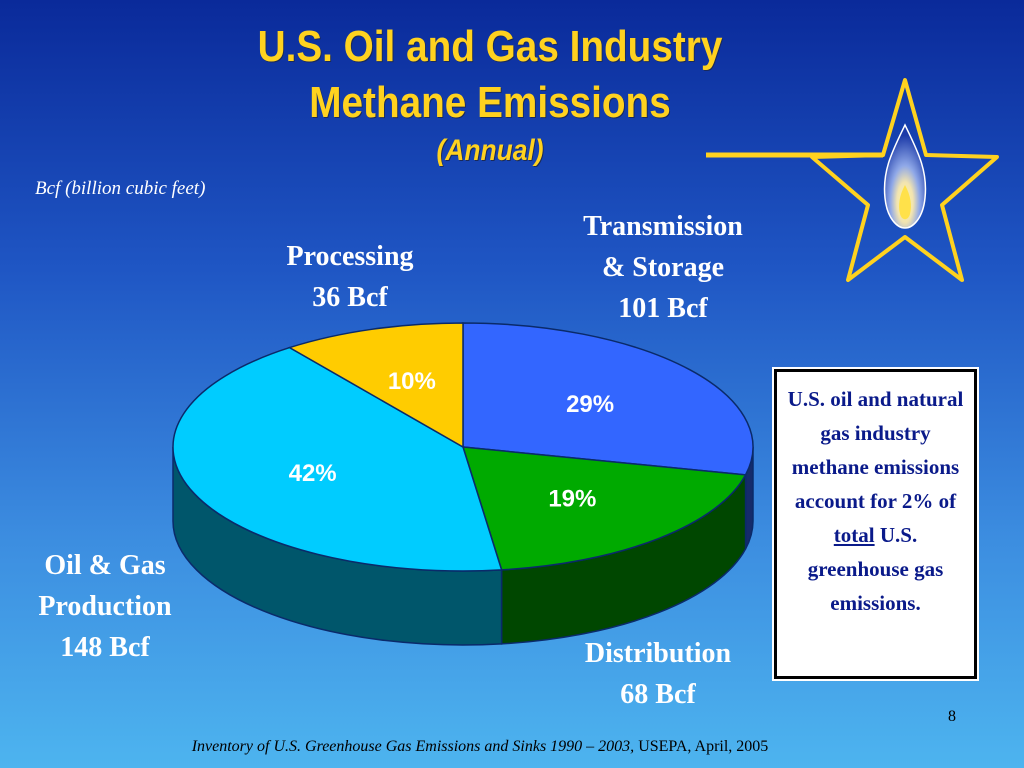 The width and height of the screenshot is (1024, 768). I want to click on pie-slice-processing, so click(375, 385).